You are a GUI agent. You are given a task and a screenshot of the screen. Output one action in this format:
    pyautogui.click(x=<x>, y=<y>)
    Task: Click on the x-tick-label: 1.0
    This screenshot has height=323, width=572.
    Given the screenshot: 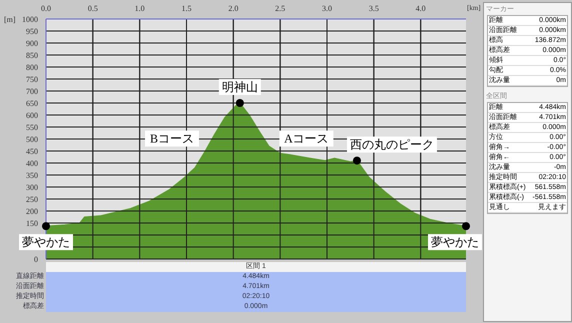 What is the action you would take?
    pyautogui.click(x=139, y=8)
    